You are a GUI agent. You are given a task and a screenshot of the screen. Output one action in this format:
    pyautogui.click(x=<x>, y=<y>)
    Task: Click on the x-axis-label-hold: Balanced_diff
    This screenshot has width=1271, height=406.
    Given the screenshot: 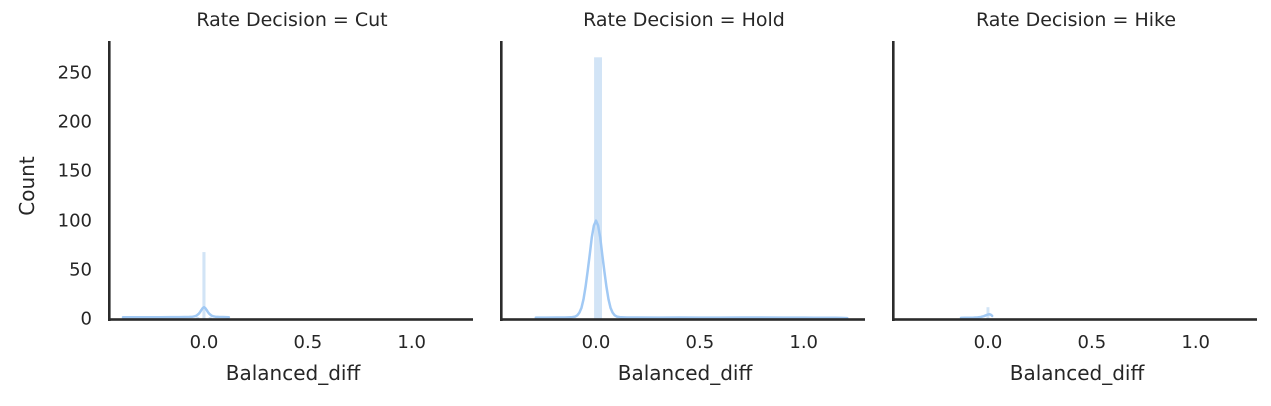 What is the action you would take?
    pyautogui.click(x=685, y=373)
    